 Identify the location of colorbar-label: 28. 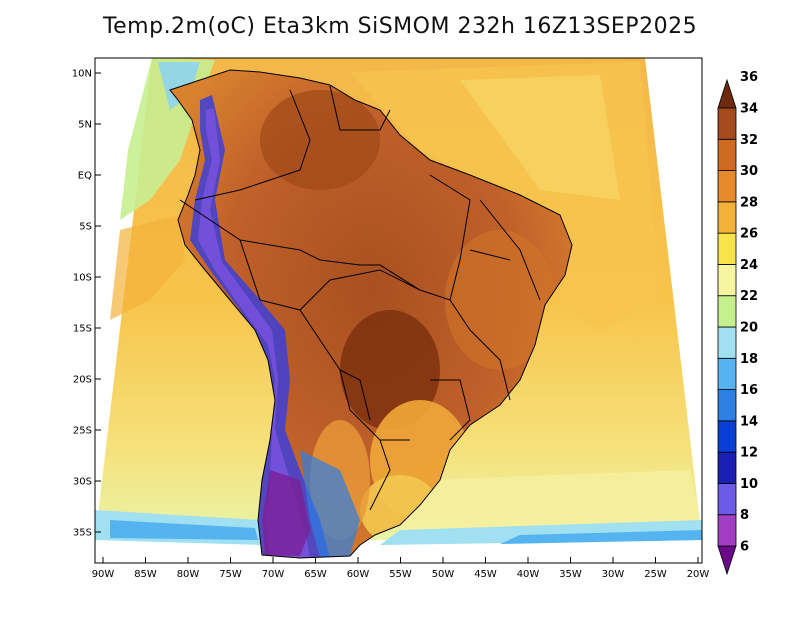
(749, 202).